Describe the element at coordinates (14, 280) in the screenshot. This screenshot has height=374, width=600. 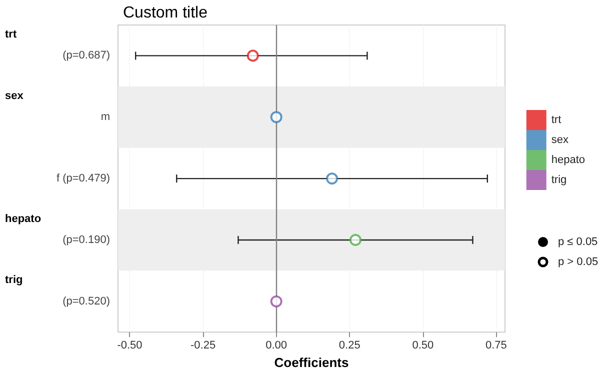
I see `text: trig` at that location.